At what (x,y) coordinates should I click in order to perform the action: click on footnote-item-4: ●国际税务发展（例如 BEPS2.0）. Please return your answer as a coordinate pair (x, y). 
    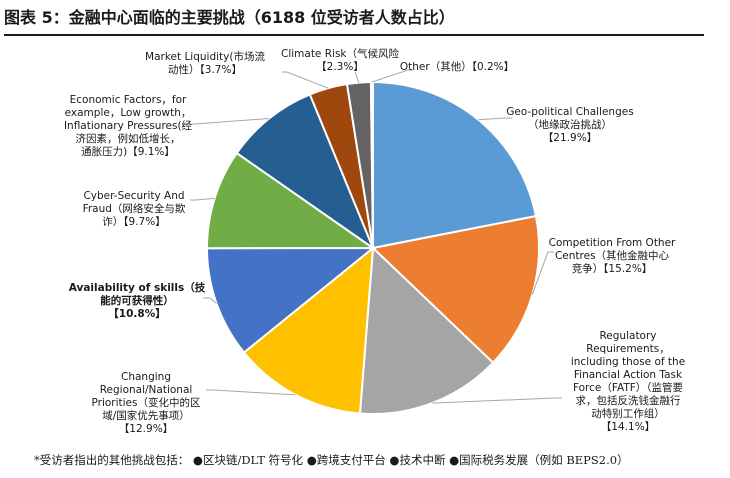
    Looking at the image, I should click on (539, 460).